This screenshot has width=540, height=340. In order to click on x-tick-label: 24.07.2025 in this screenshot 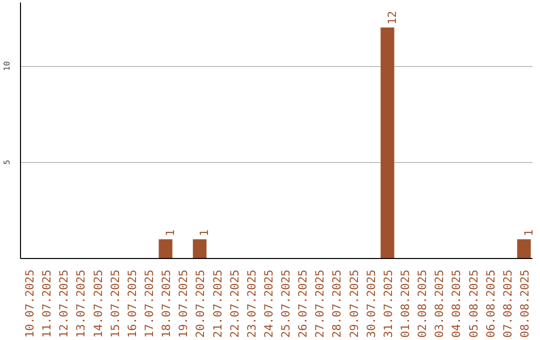, I will do `click(268, 304)`.